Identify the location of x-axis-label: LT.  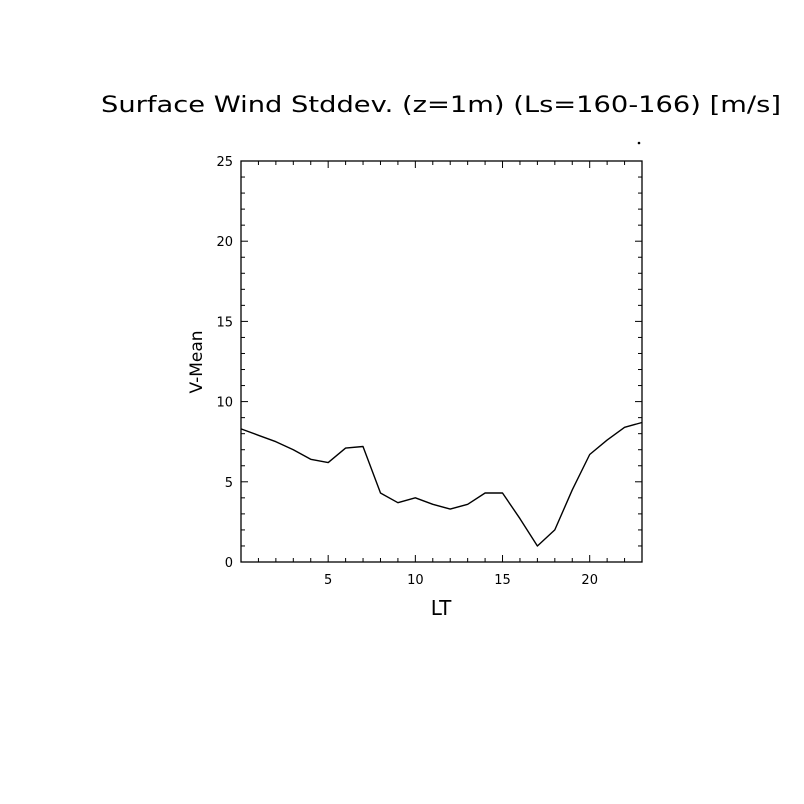
(441, 608).